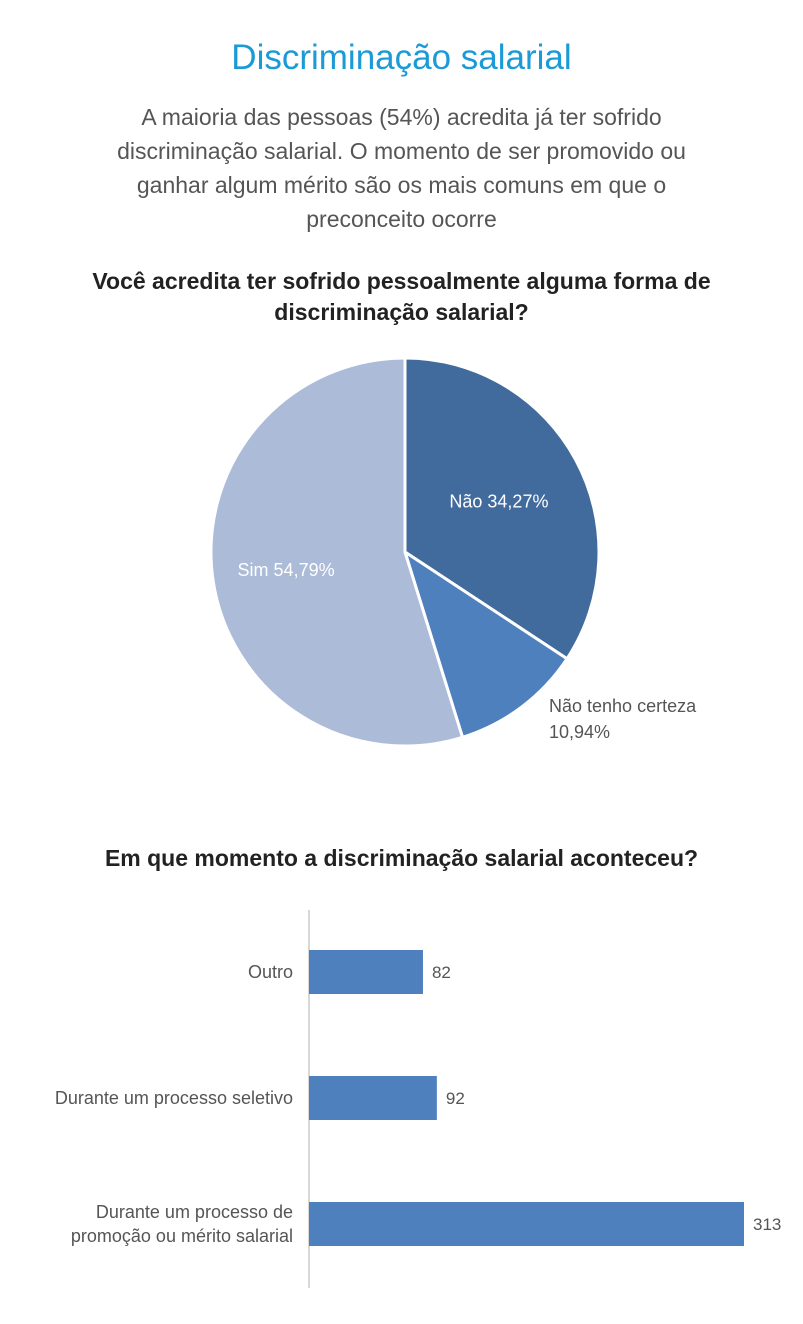 This screenshot has width=803, height=1324. I want to click on bar-category-label-1: Outro, so click(270, 972).